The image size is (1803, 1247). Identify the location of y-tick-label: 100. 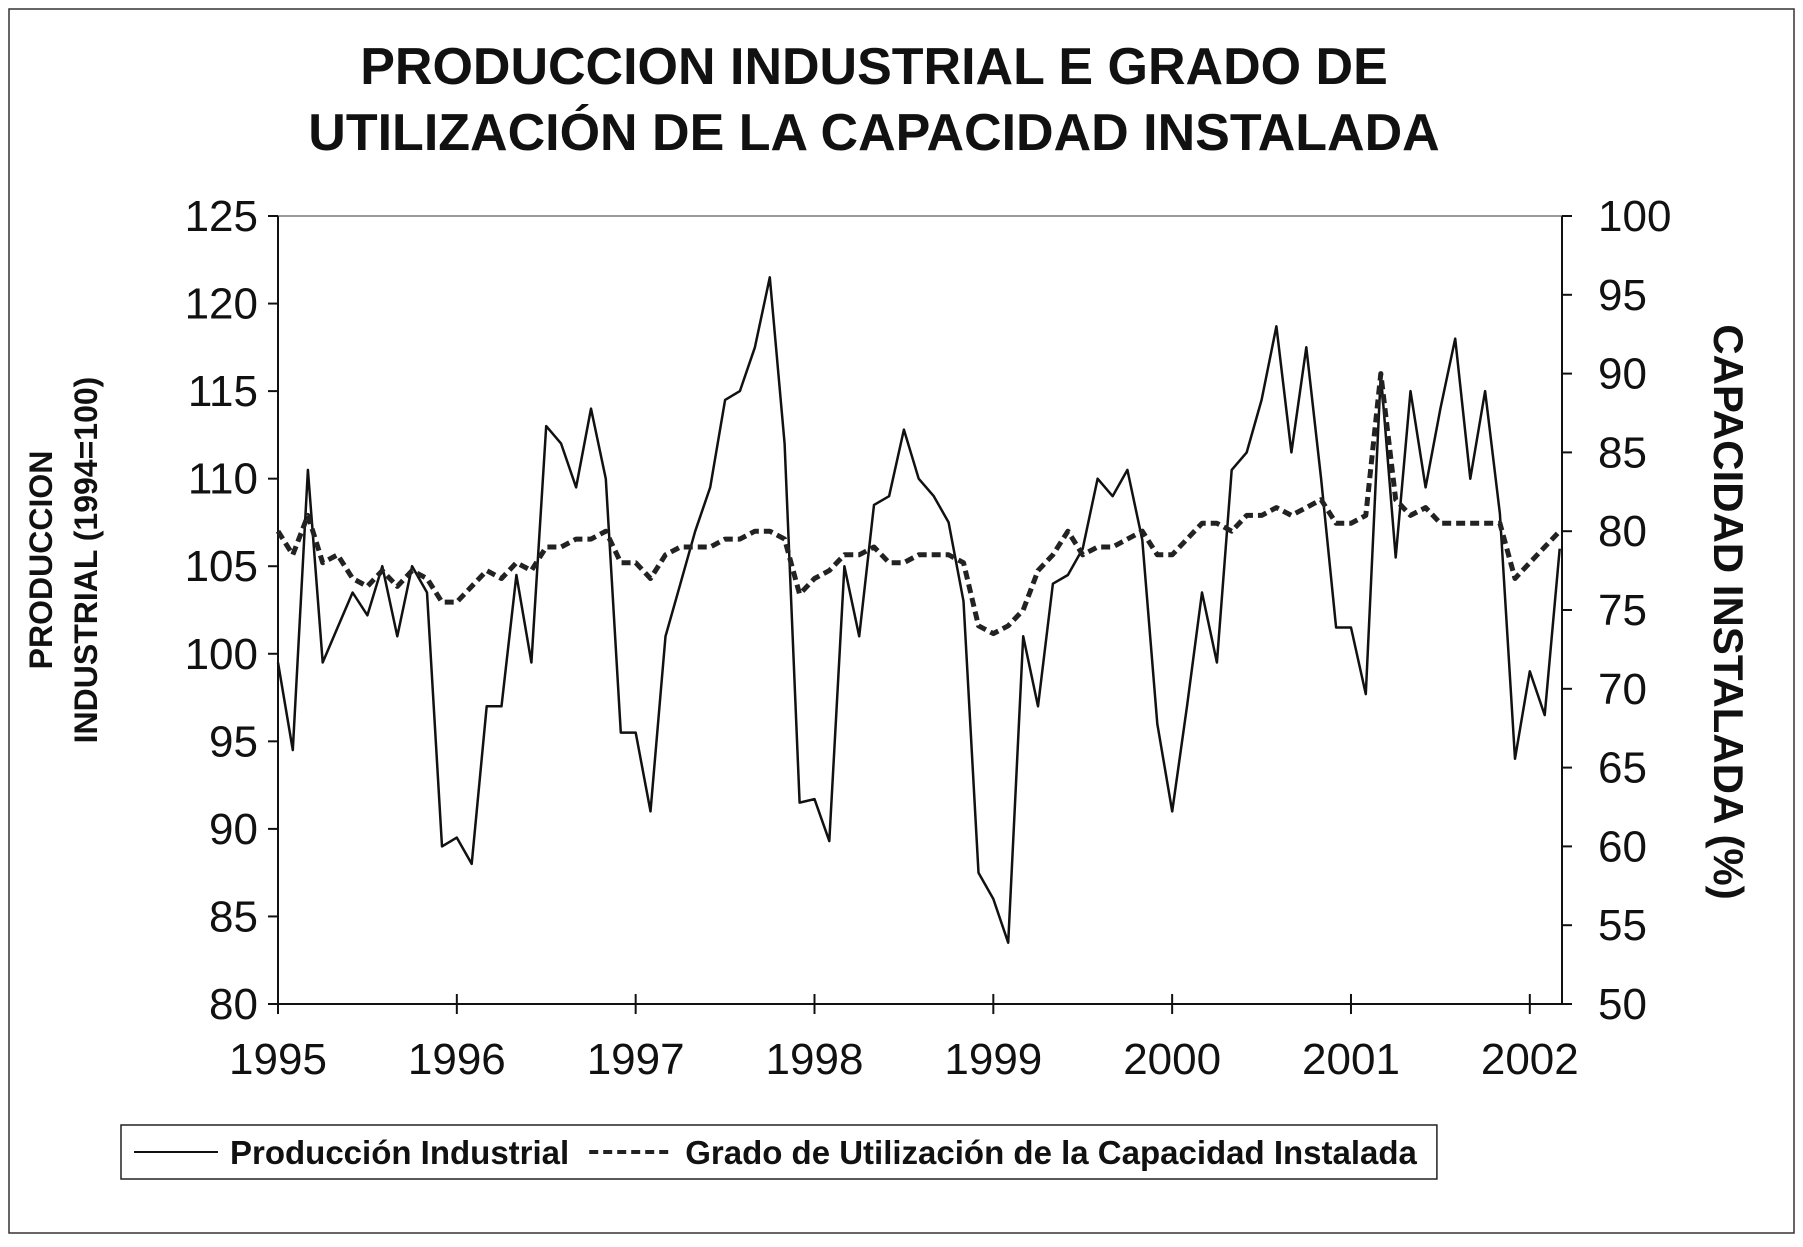
(221, 654).